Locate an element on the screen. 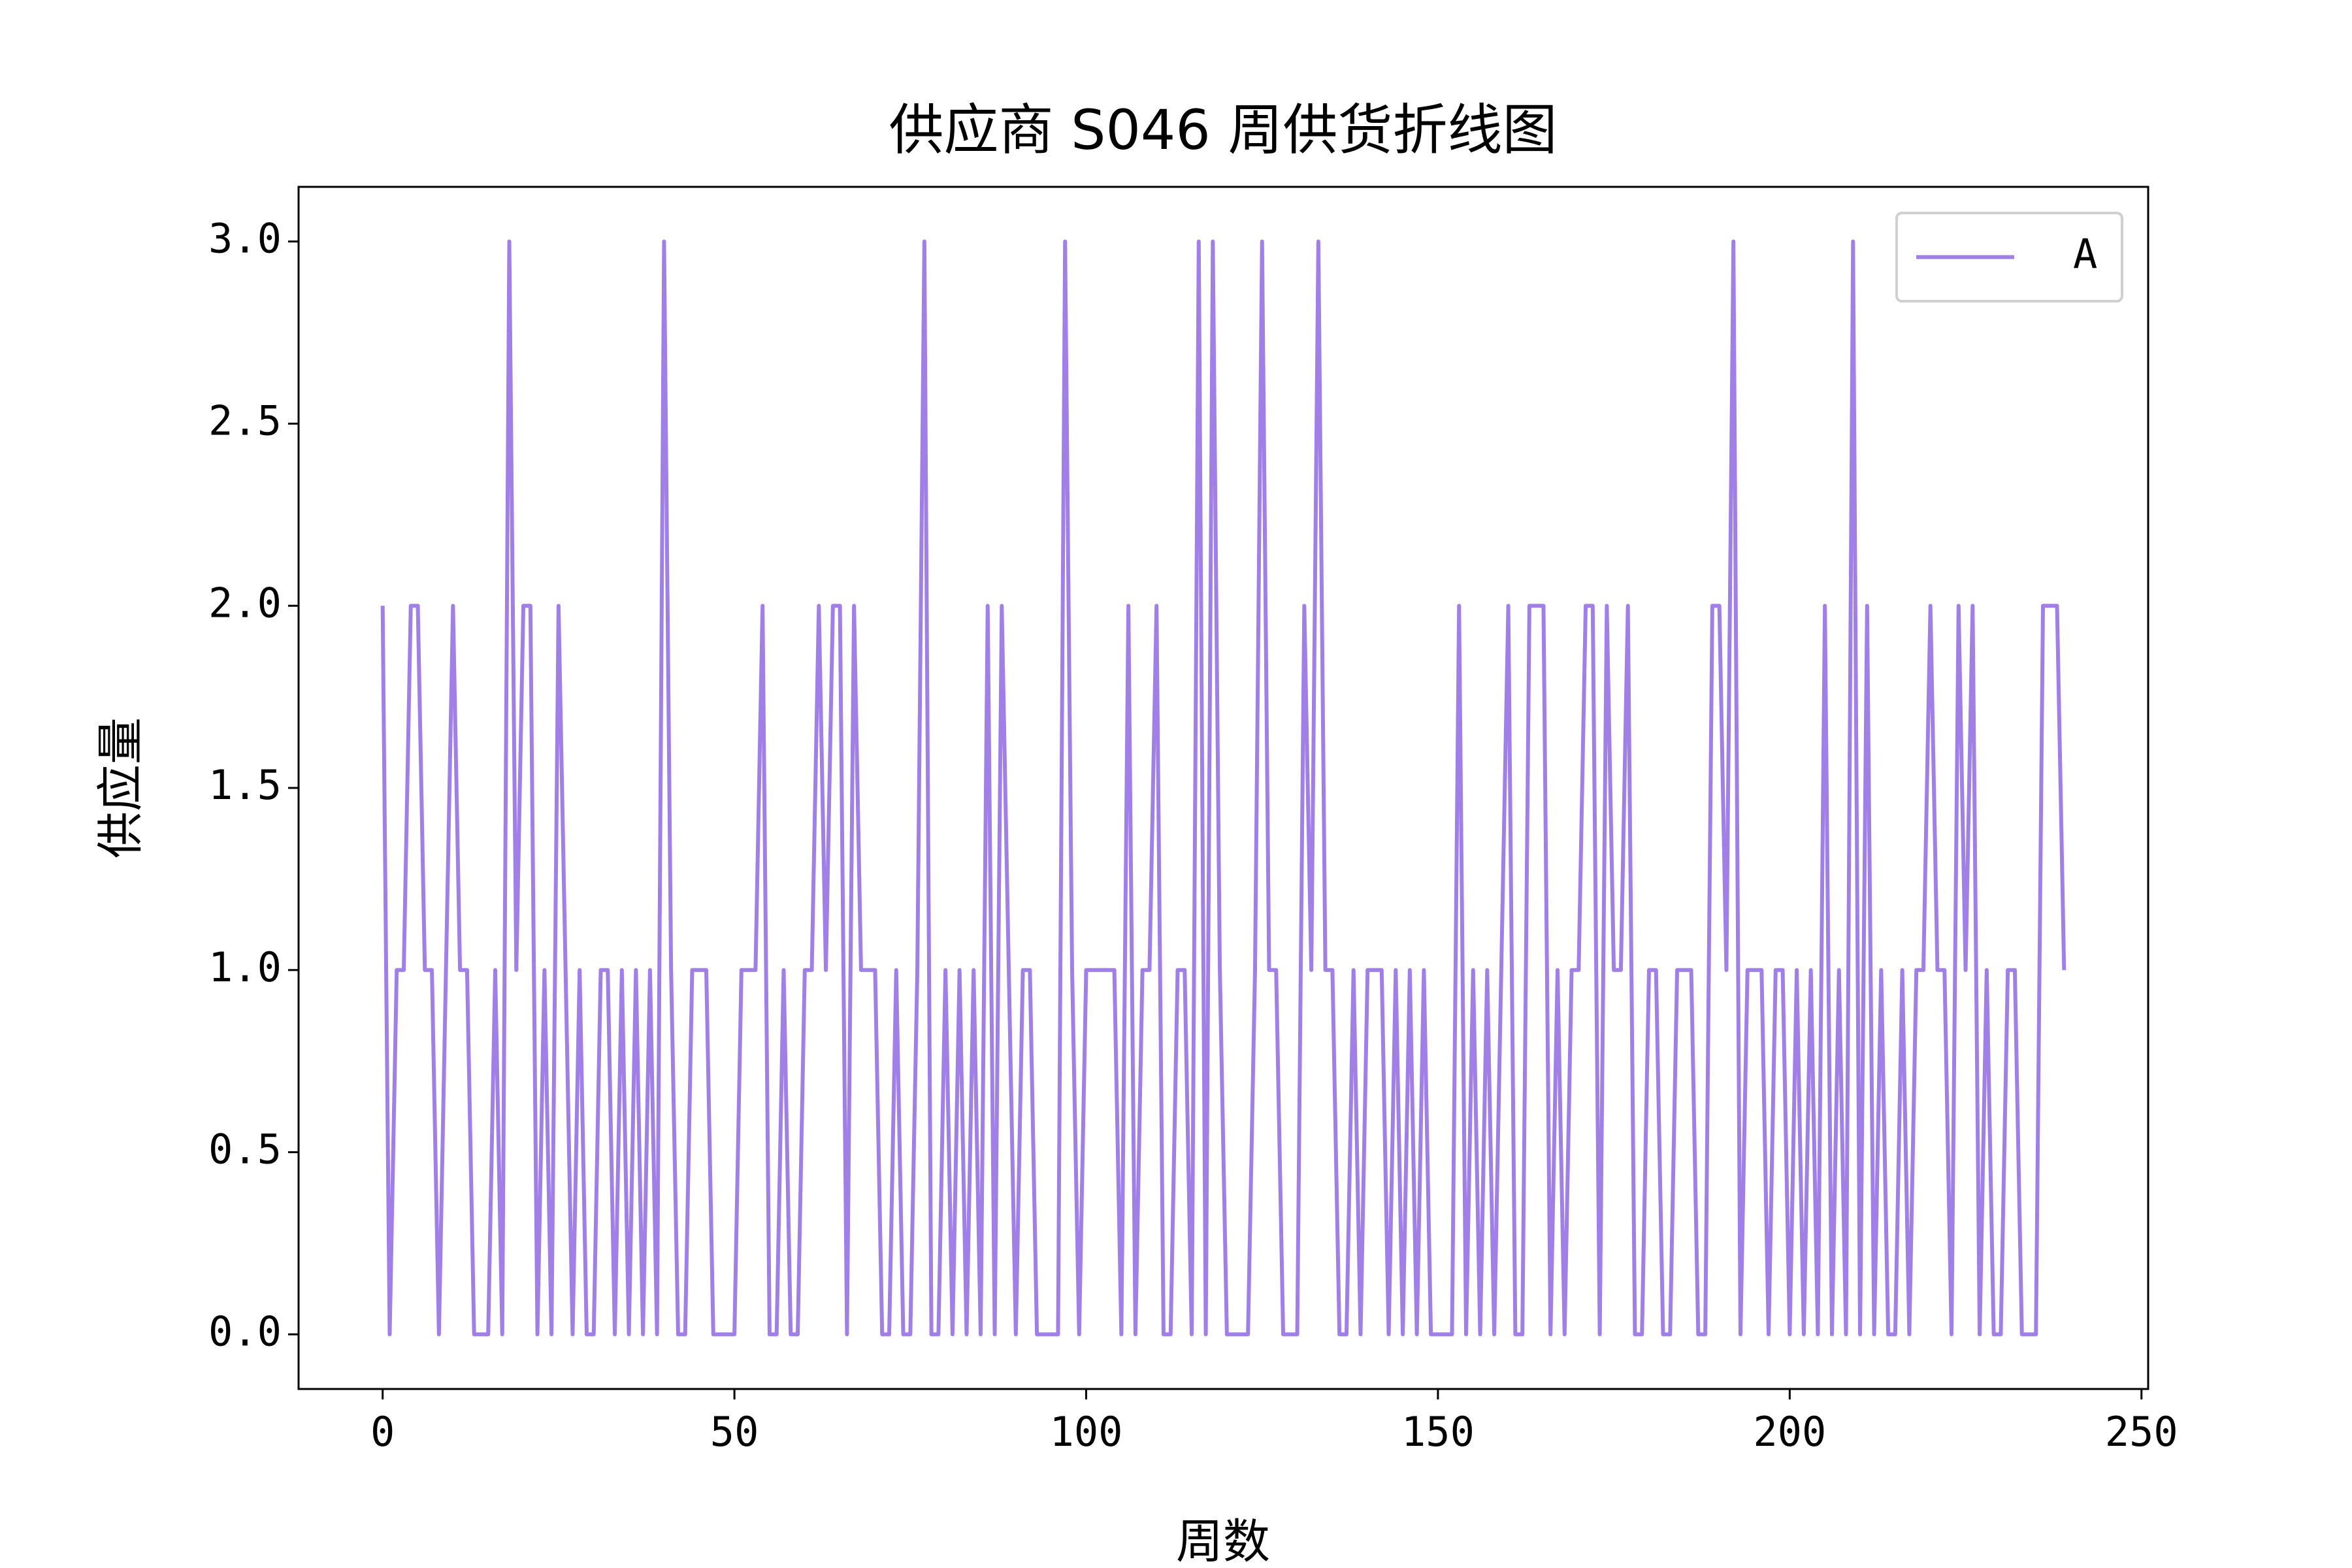  x-axis-label: 周数 is located at coordinates (1223, 1541).